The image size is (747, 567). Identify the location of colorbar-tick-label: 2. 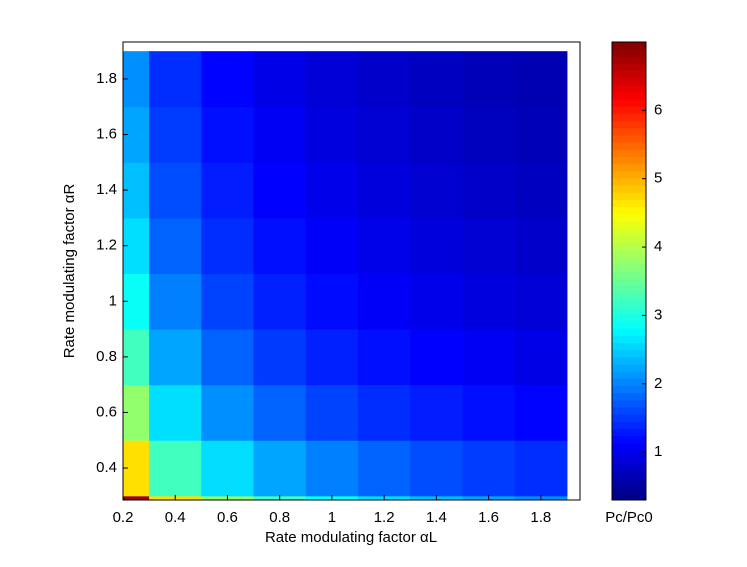
(658, 383).